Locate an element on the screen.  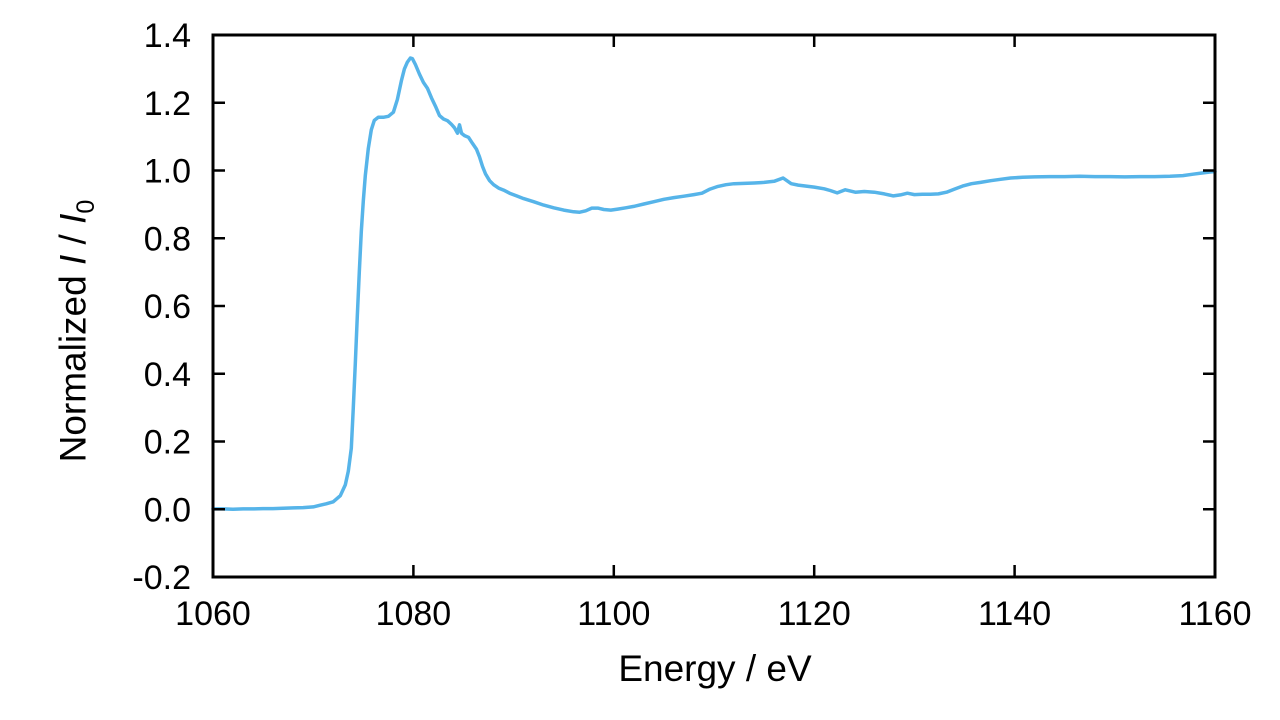
y-tick-label: 1.0 is located at coordinates (167, 172).